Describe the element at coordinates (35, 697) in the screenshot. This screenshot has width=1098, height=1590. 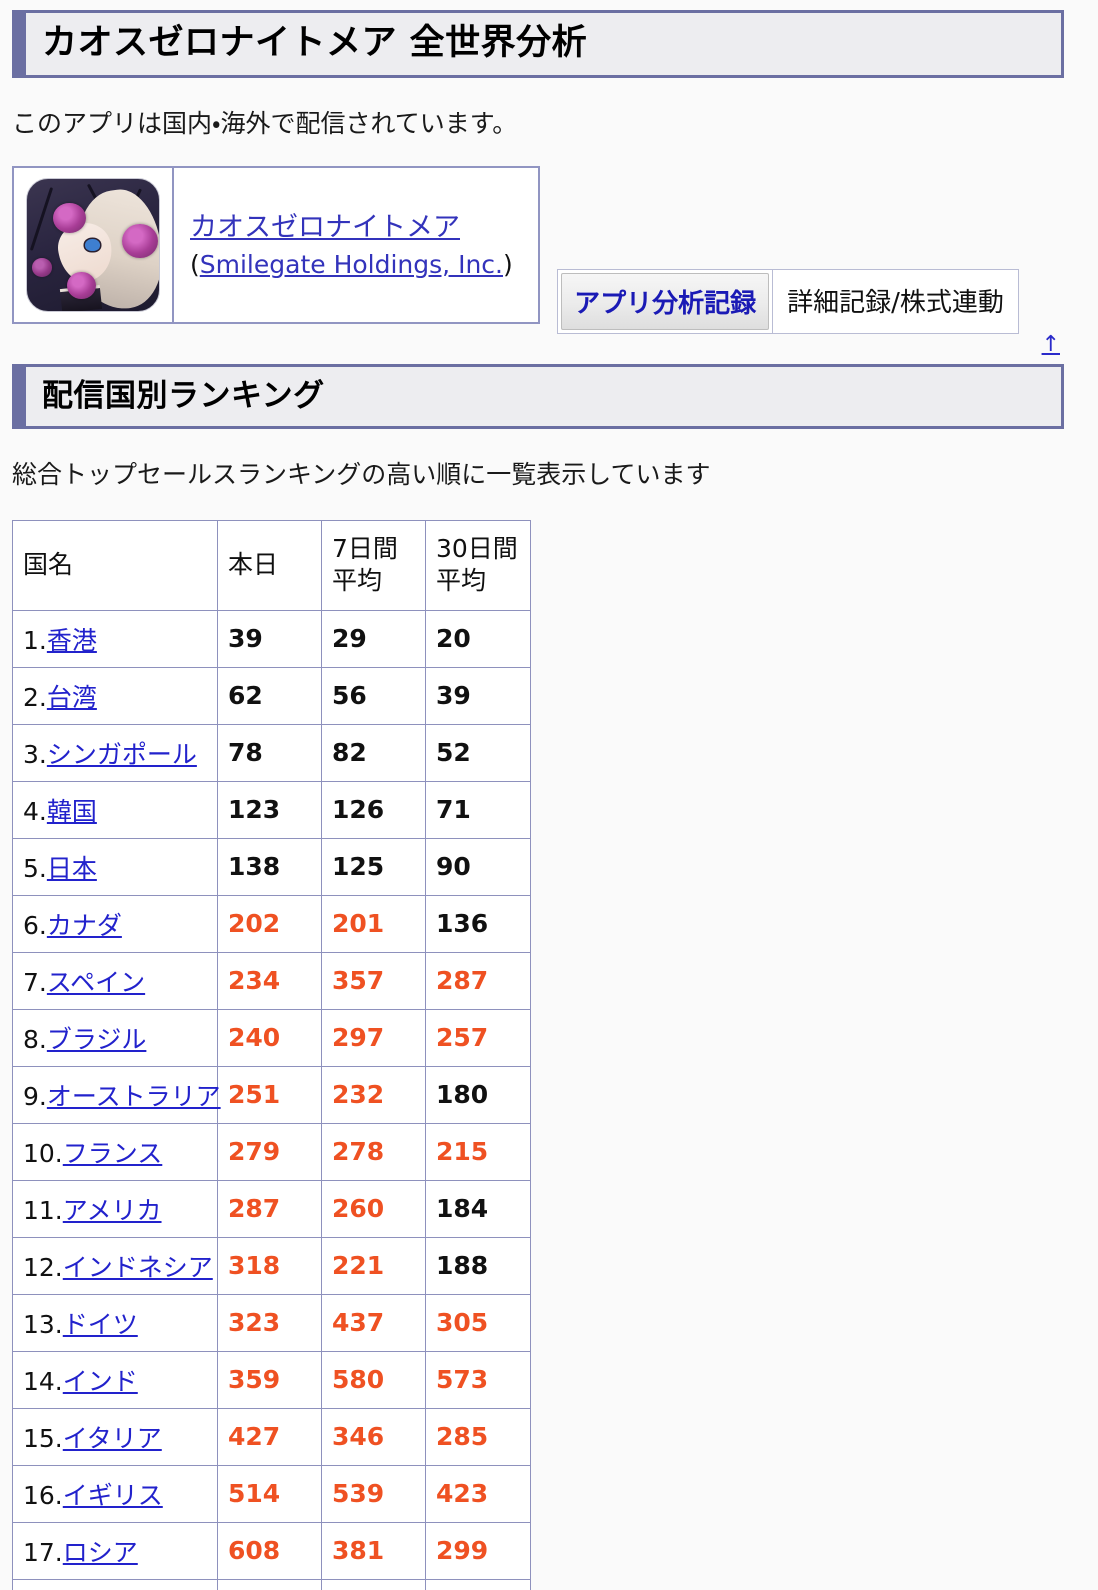
I see `rank-number: 2.` at that location.